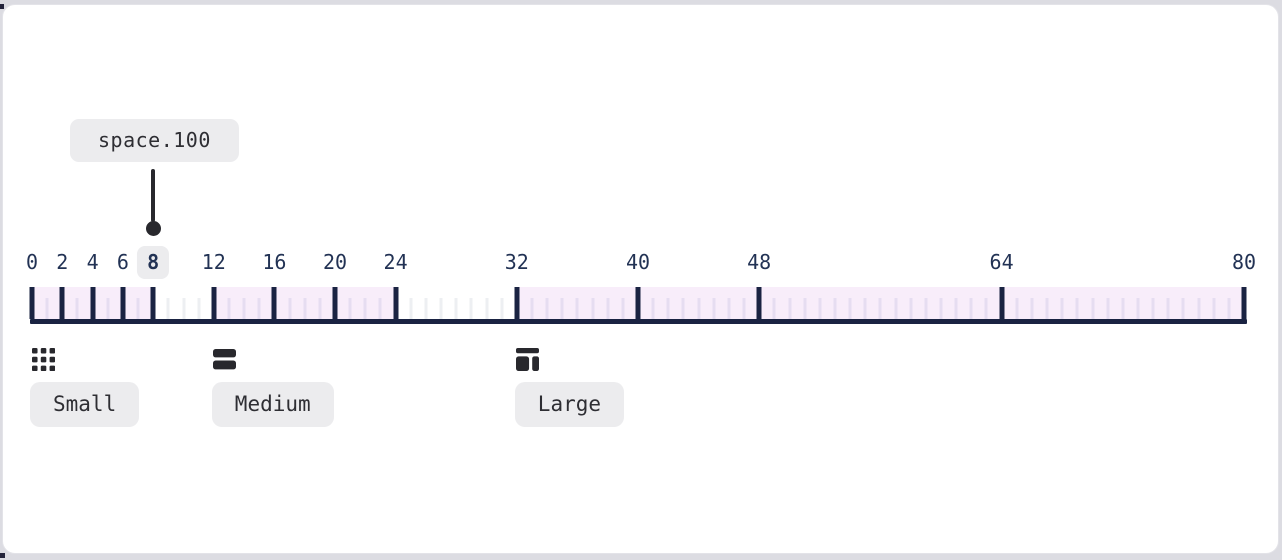 The height and width of the screenshot is (560, 1282). Describe the element at coordinates (122, 262) in the screenshot. I see `tick-number: 6` at that location.